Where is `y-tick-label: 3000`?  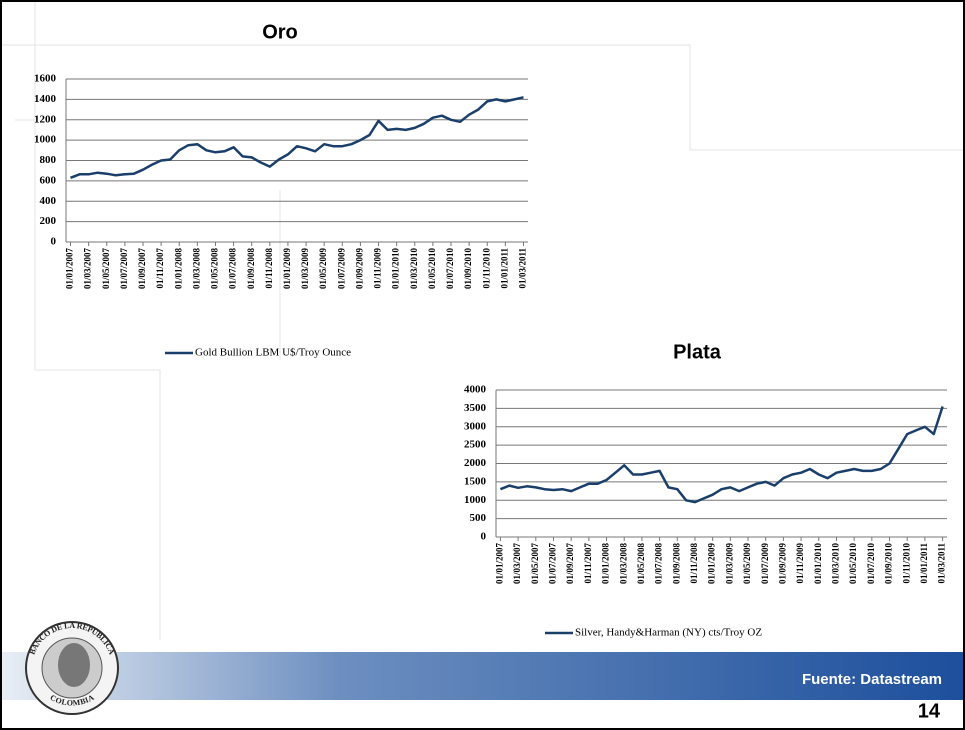 y-tick-label: 3000 is located at coordinates (475, 426).